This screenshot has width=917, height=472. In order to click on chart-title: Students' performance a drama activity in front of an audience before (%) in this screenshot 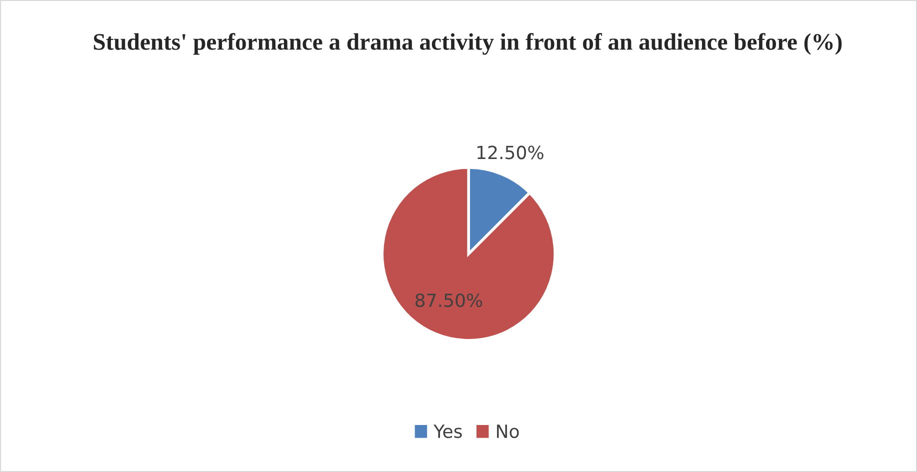, I will do `click(468, 44)`.